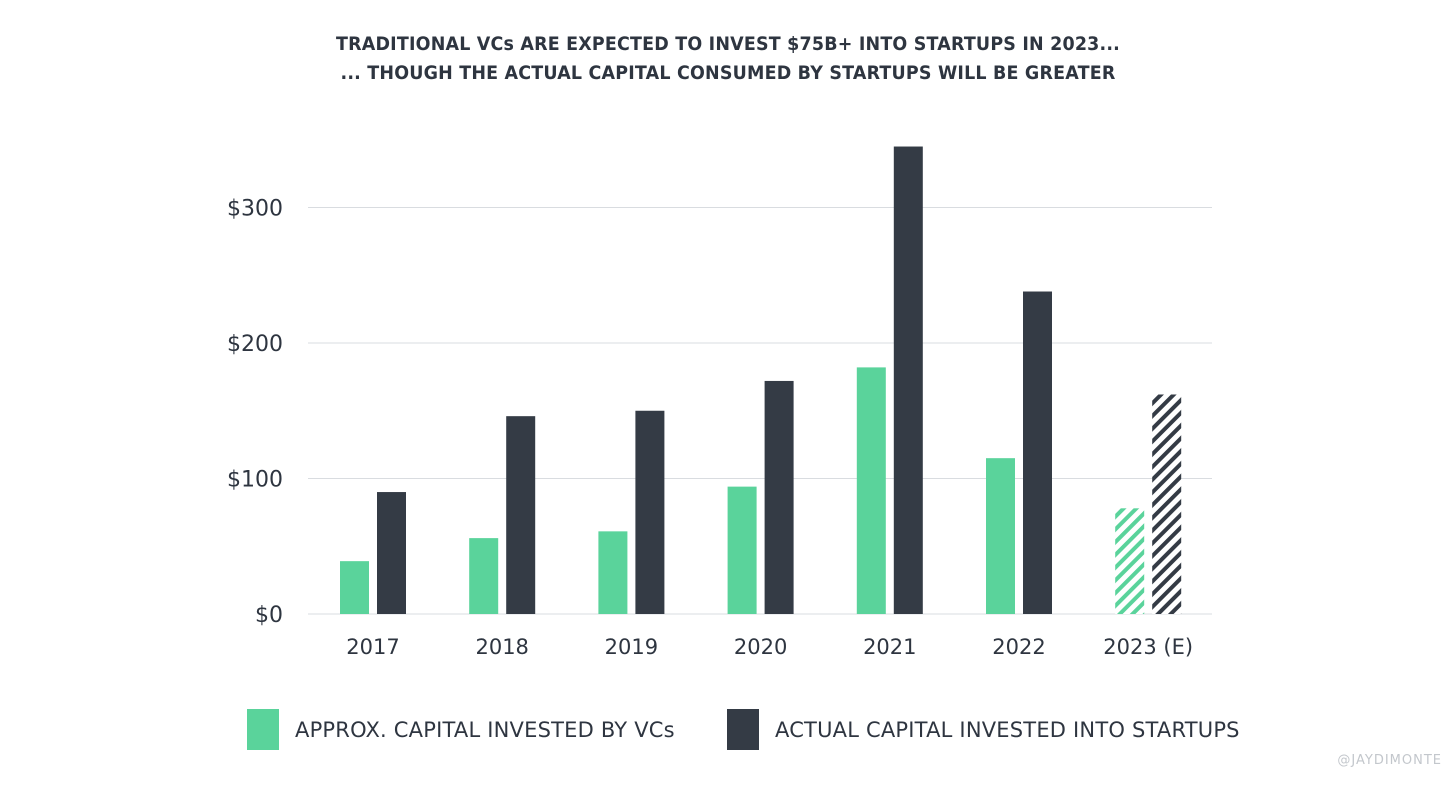 The height and width of the screenshot is (791, 1456). What do you see at coordinates (255, 344) in the screenshot?
I see `y-tick-label: $200` at bounding box center [255, 344].